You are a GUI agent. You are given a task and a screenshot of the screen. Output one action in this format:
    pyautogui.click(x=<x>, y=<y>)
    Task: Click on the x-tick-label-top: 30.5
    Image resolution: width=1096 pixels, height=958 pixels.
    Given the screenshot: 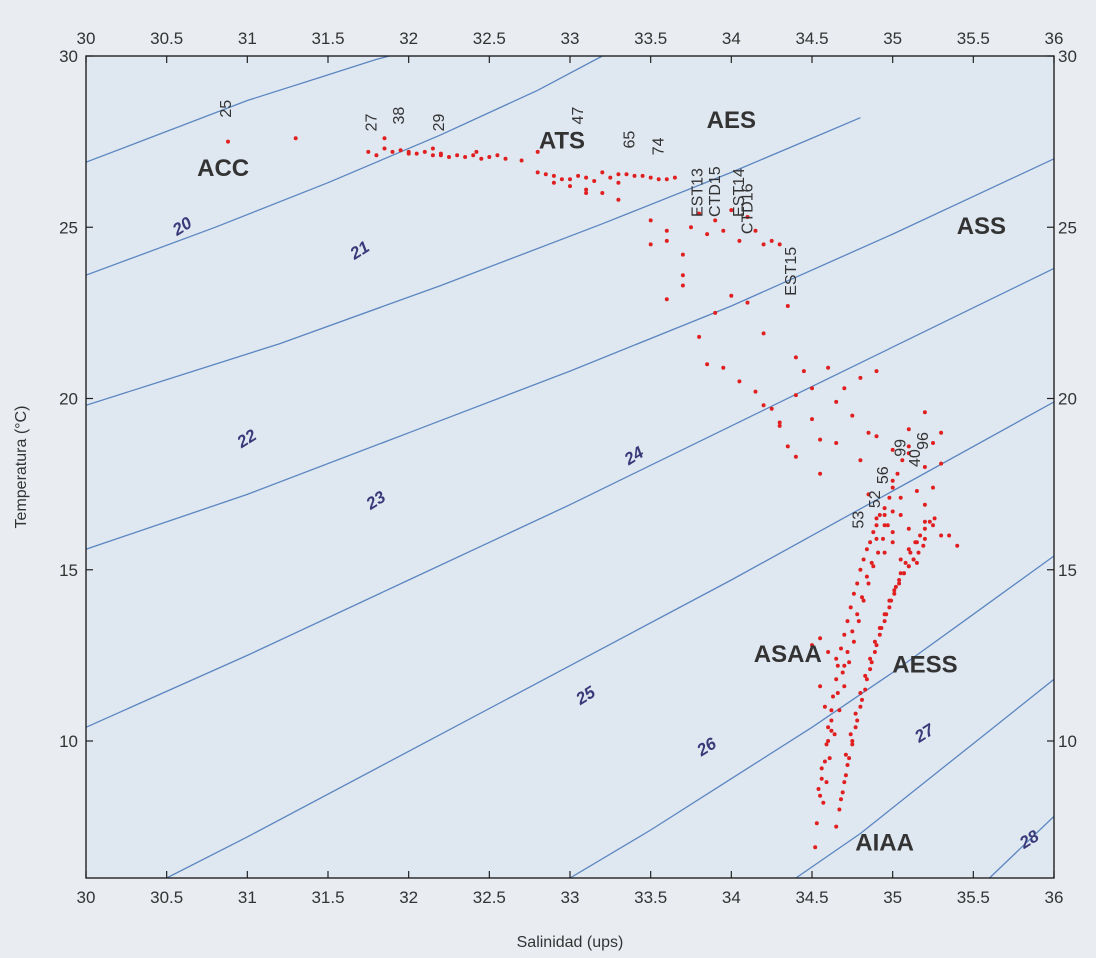 What is the action you would take?
    pyautogui.click(x=166, y=38)
    